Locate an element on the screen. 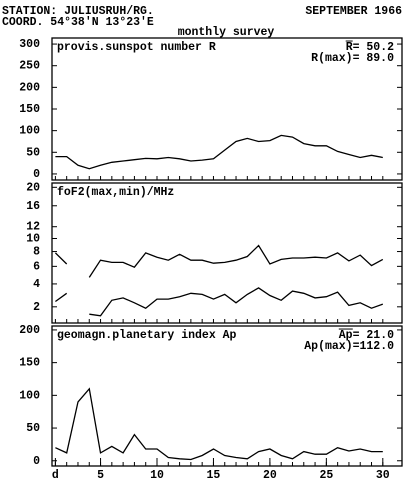 The height and width of the screenshot is (480, 408). y-tick-label: 16 is located at coordinates (33, 206).